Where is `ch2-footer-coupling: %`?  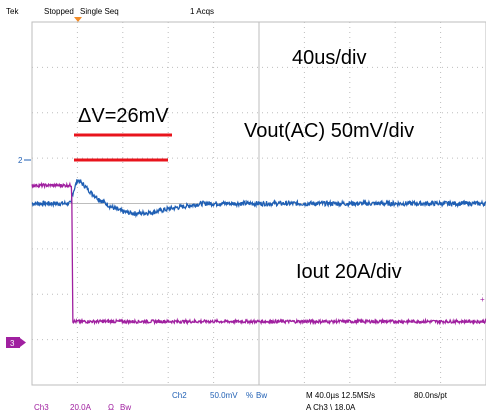 ch2-footer-coupling: % is located at coordinates (249, 395).